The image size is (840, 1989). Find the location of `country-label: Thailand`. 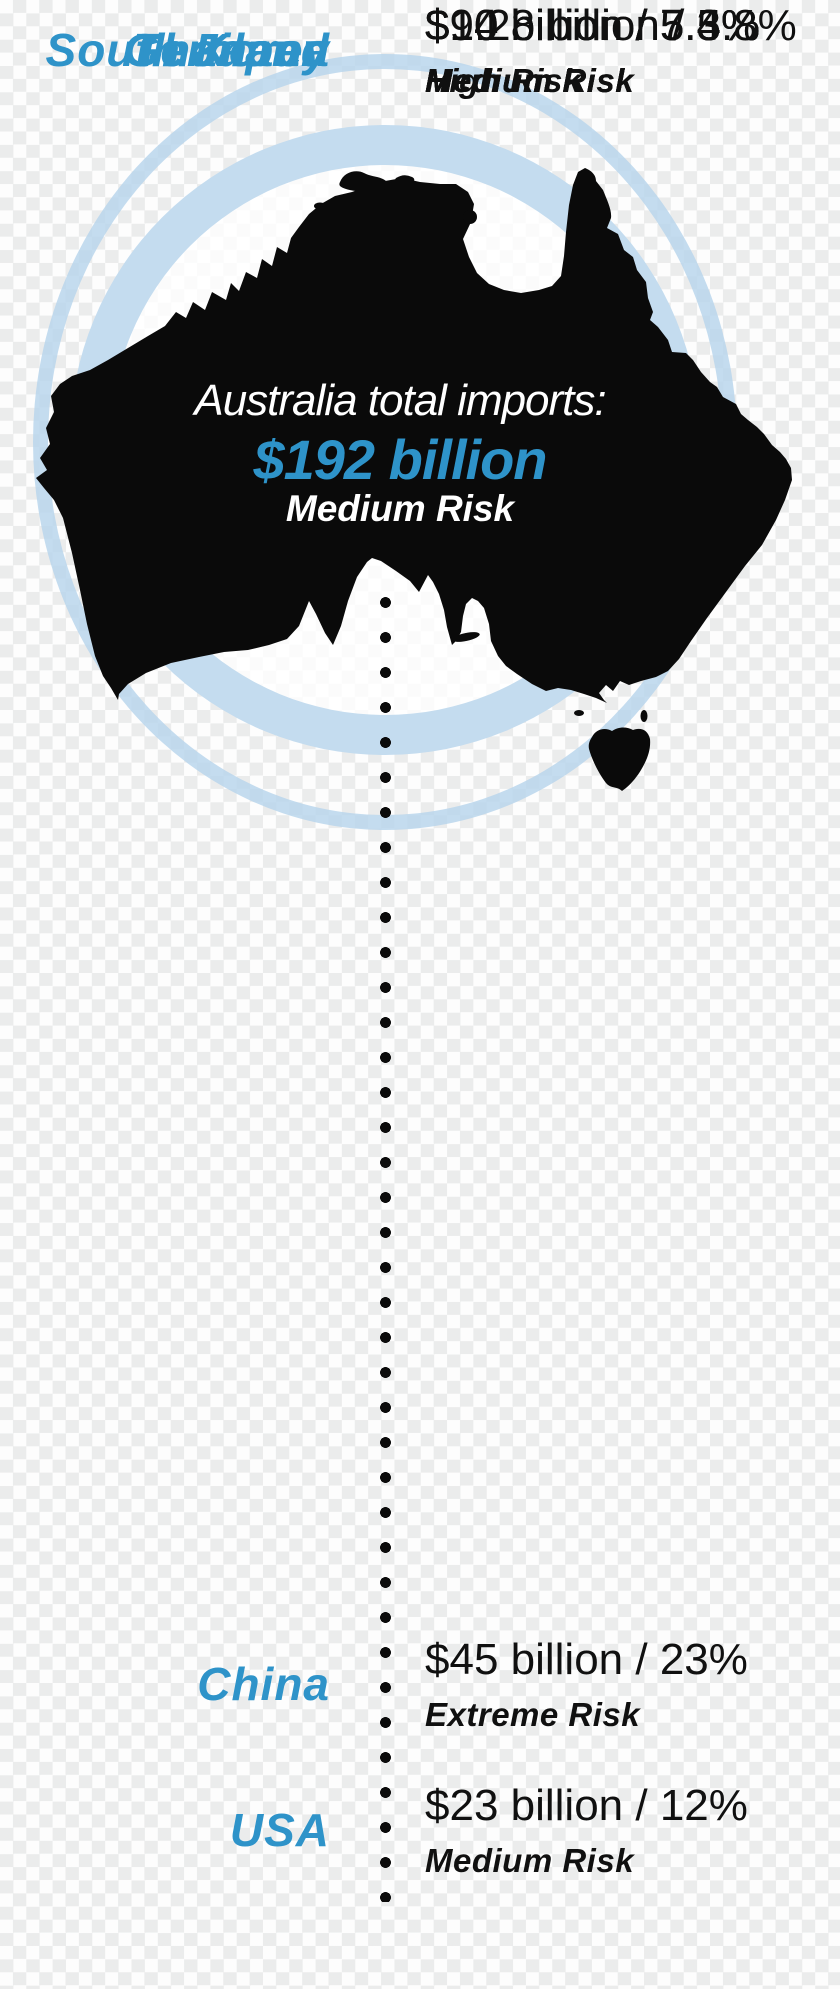

country-label: Thailand is located at coordinates (231, 50).